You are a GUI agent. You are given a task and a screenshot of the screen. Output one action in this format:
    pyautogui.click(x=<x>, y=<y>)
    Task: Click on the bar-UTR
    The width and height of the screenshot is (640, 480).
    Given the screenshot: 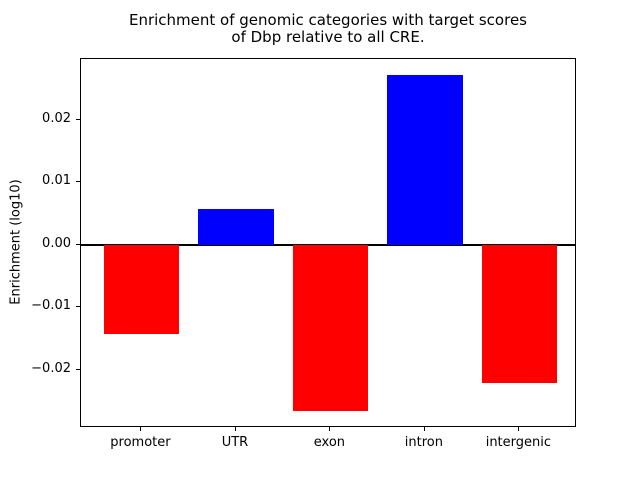 What is the action you would take?
    pyautogui.click(x=236, y=227)
    